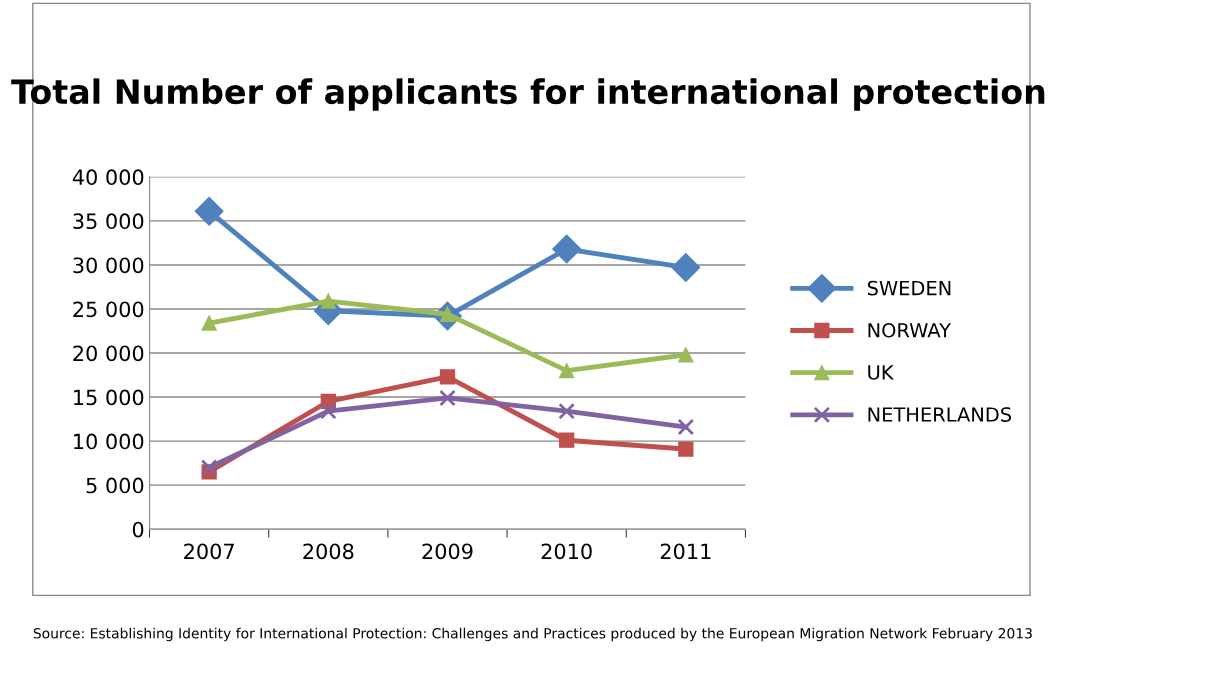 This screenshot has height=675, width=1216. Describe the element at coordinates (940, 414) in the screenshot. I see `legend-label: NETHERLANDS` at that location.